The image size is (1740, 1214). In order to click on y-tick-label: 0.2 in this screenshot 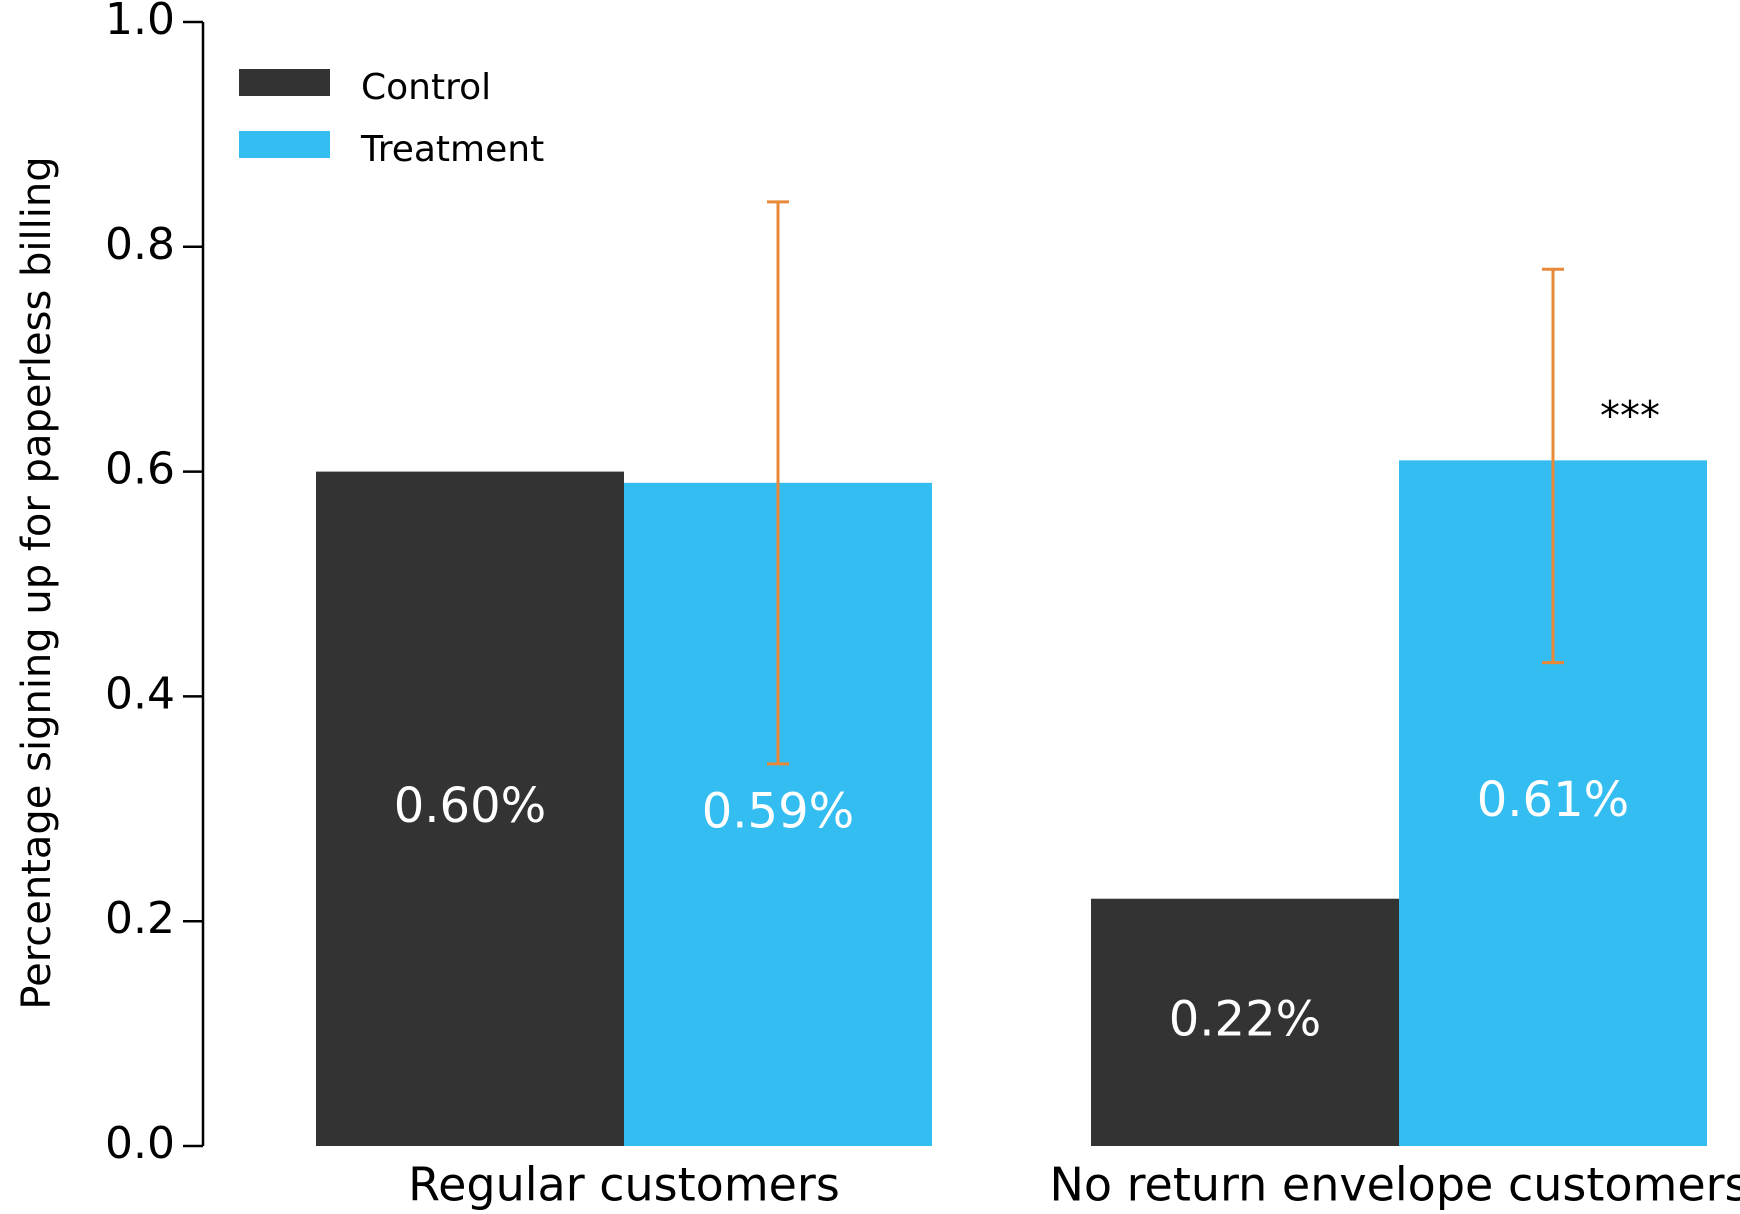, I will do `click(140, 918)`.